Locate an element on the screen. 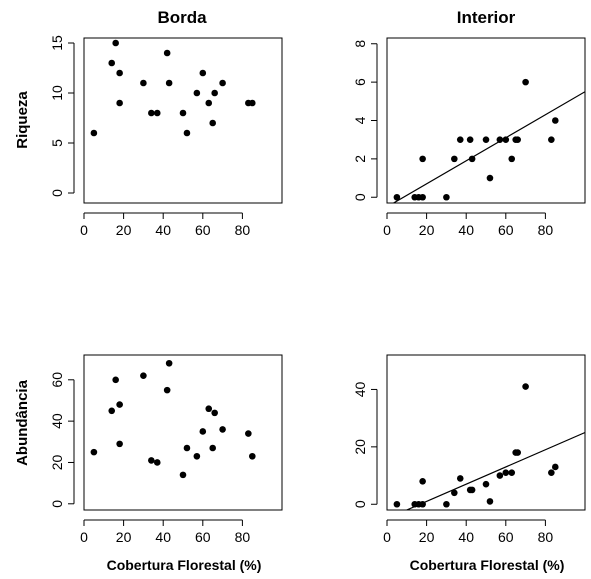 This screenshot has width=591, height=579. y-tick-label: 4 is located at coordinates (360, 120).